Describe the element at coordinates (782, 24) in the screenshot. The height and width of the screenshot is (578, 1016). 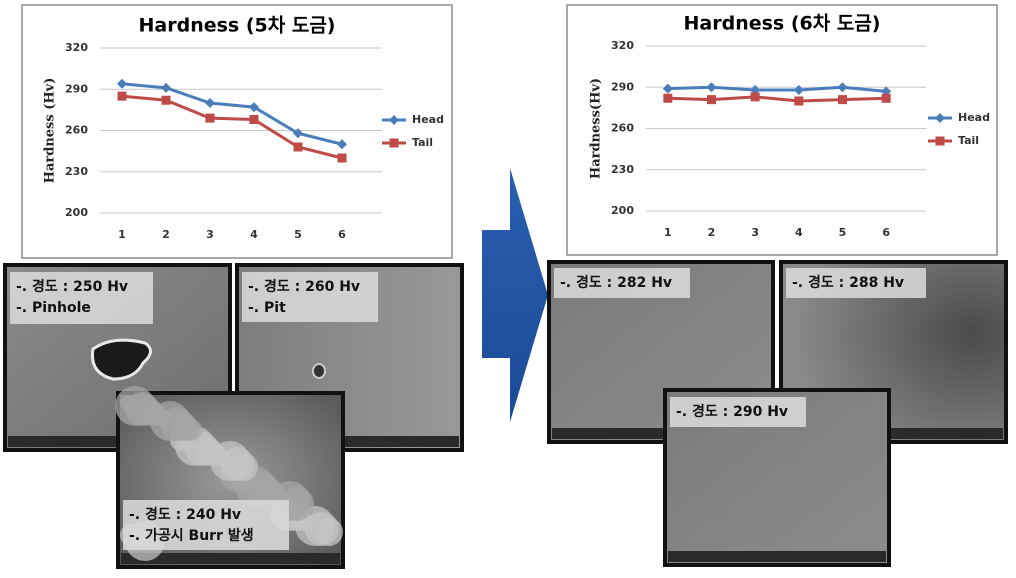
I see `chart-title: Hardness (6차 도금)` at that location.